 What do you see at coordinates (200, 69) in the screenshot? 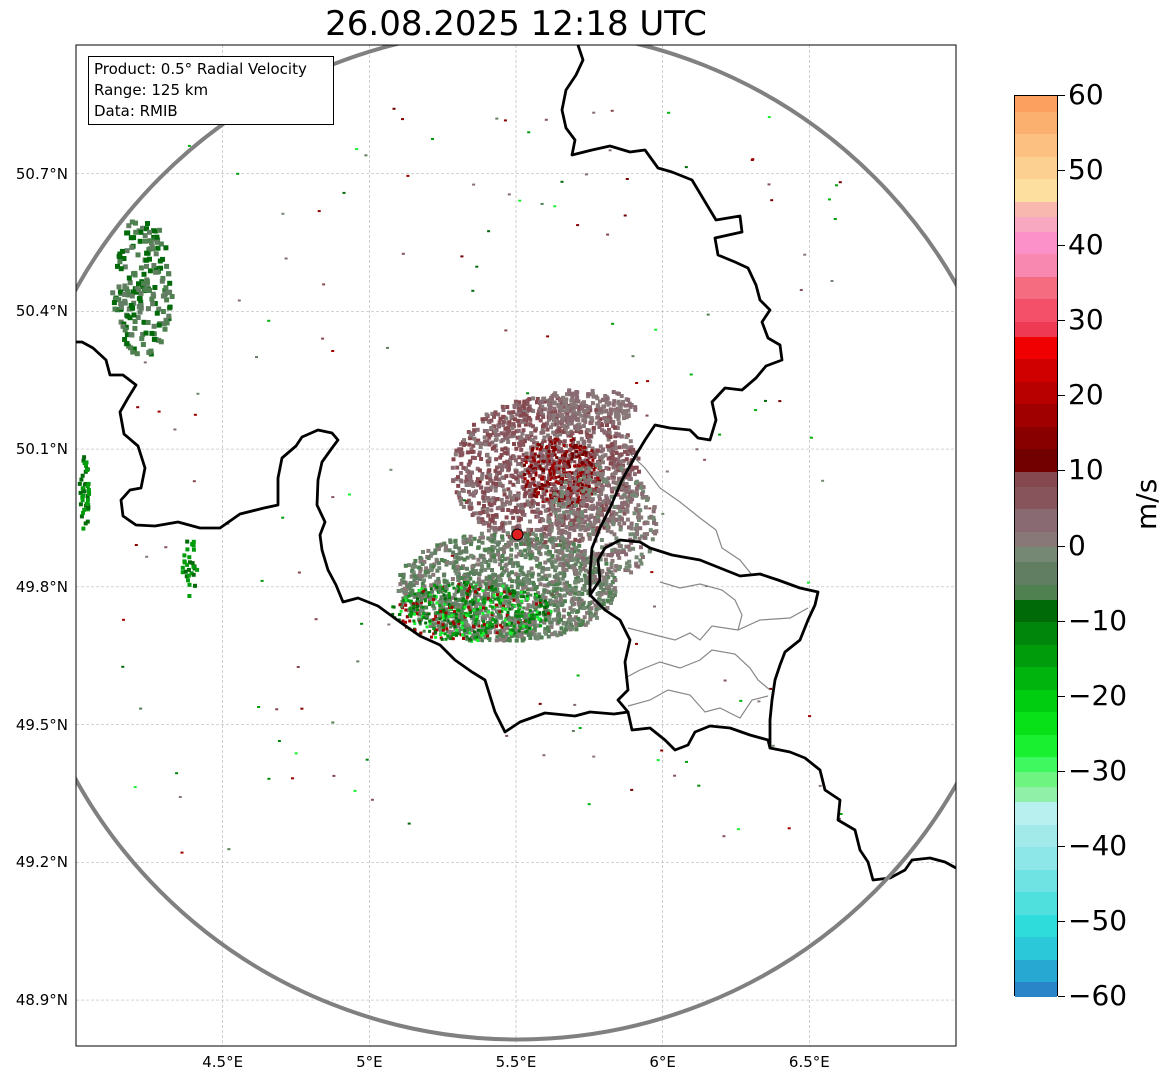
I see `product-label: Product: 0.5° Radial Velocity` at bounding box center [200, 69].